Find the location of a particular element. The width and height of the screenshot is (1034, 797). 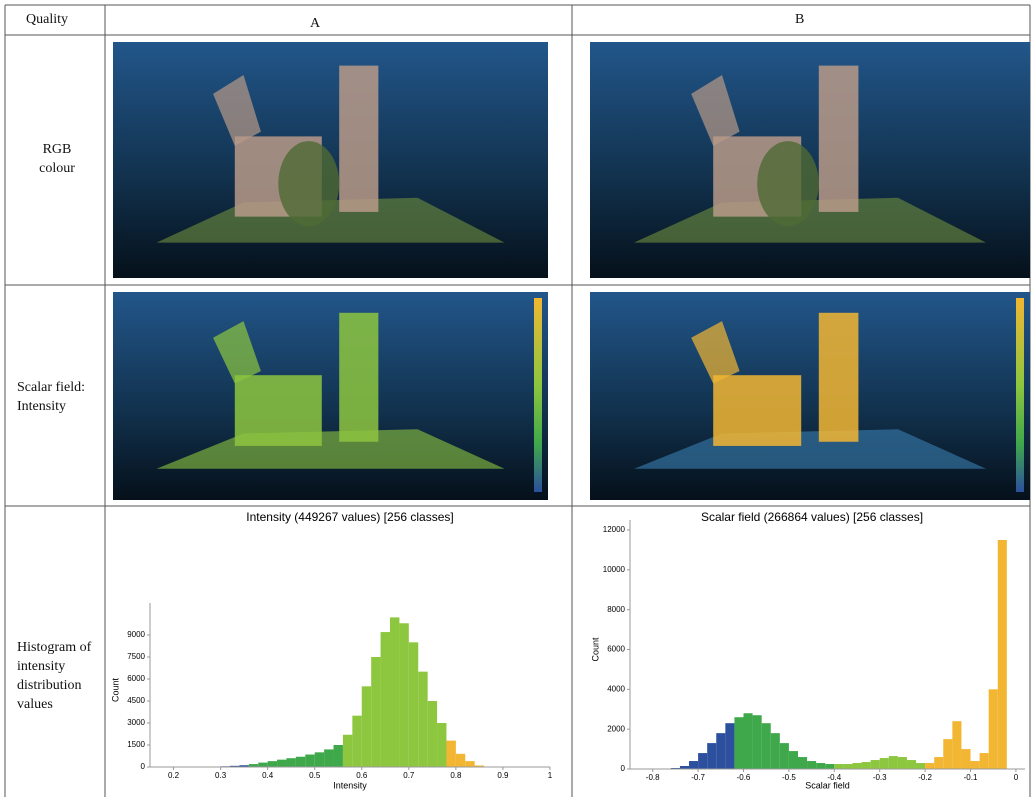

x-tick-label: -0.1 is located at coordinates (971, 777).